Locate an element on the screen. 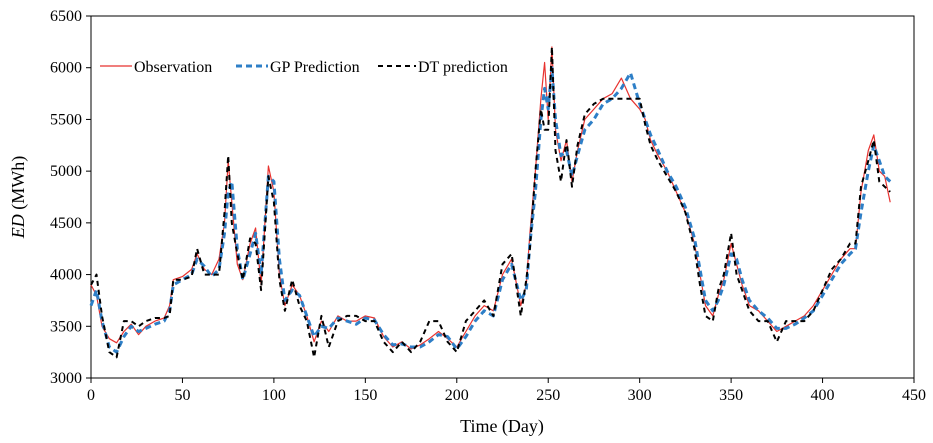 This screenshot has width=933, height=443. x-tick-label: 200 is located at coordinates (457, 395).